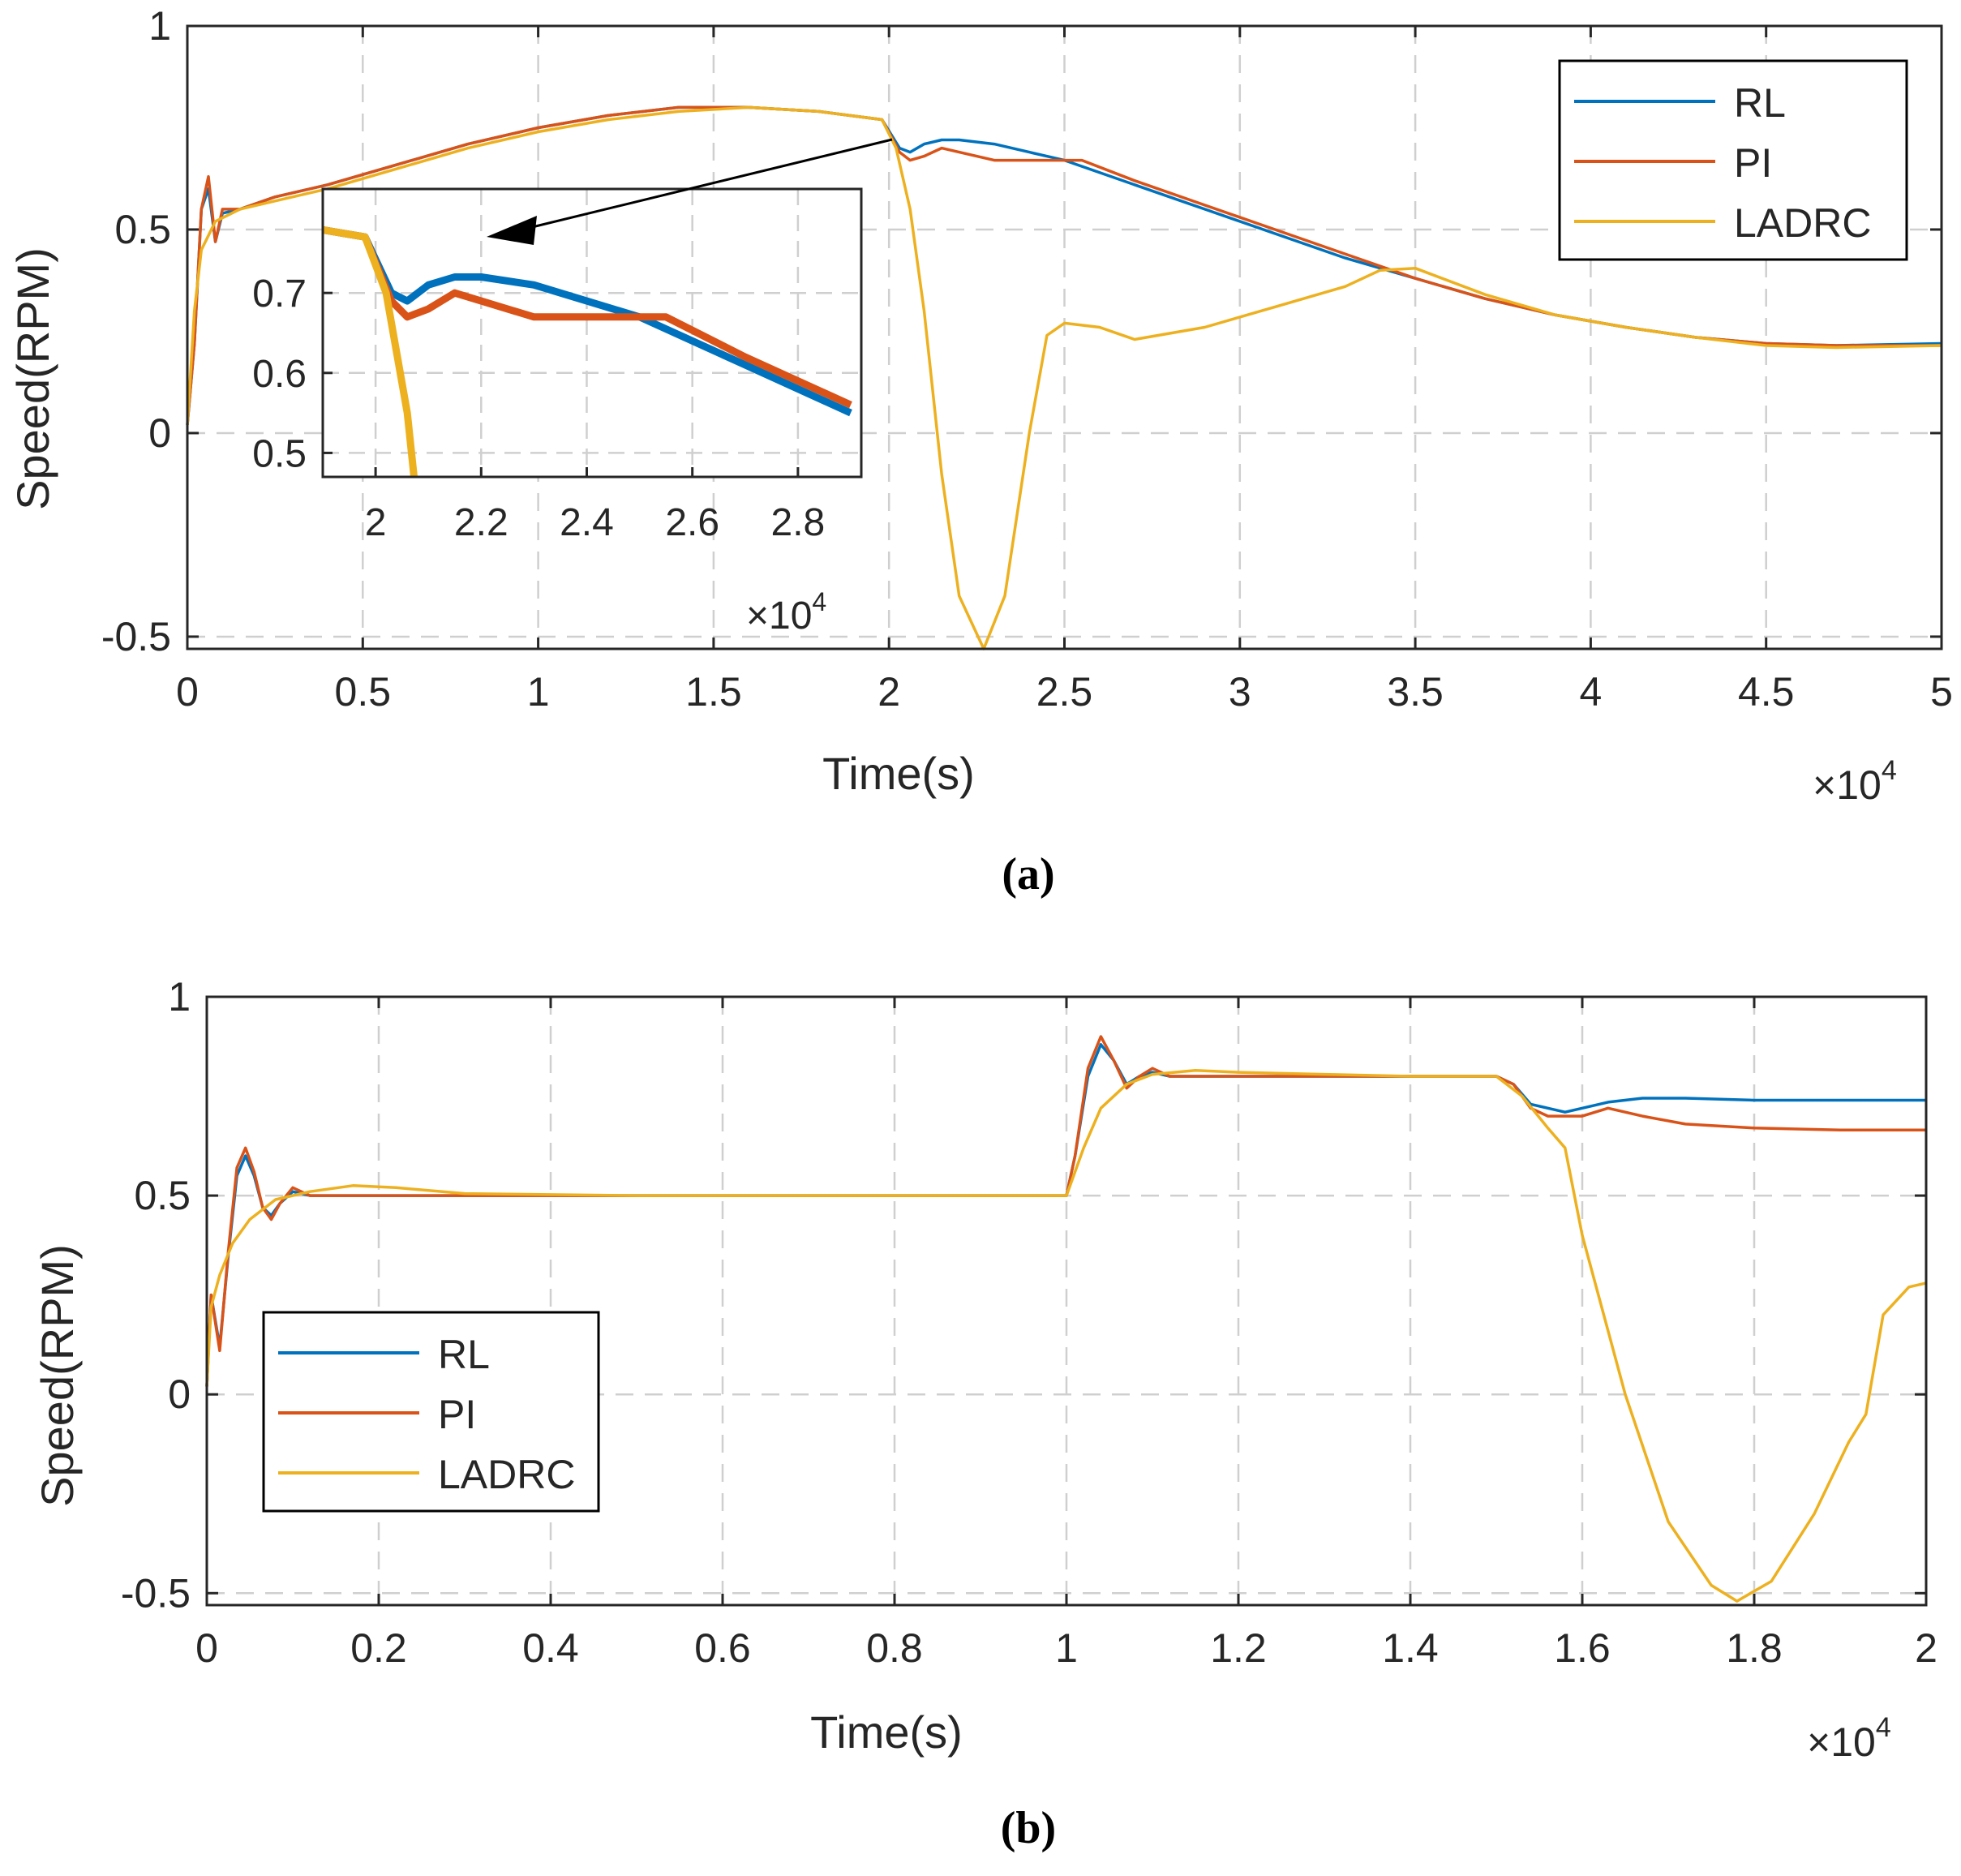 The height and width of the screenshot is (1876, 1961). What do you see at coordinates (376, 522) in the screenshot?
I see `inset-x-tick-label: 2` at bounding box center [376, 522].